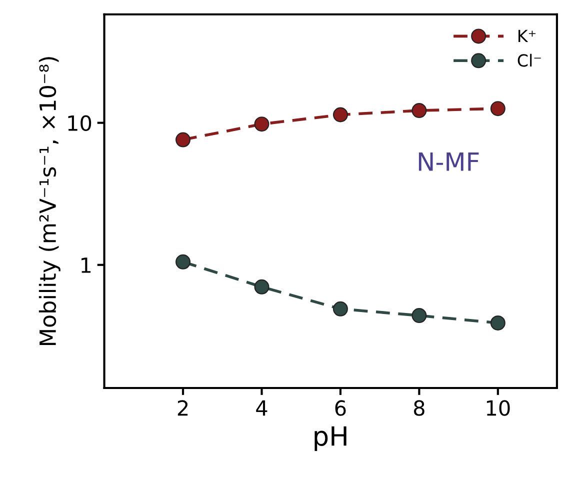  What do you see at coordinates (498, 408) in the screenshot?
I see `x-tick-label: 10` at bounding box center [498, 408].